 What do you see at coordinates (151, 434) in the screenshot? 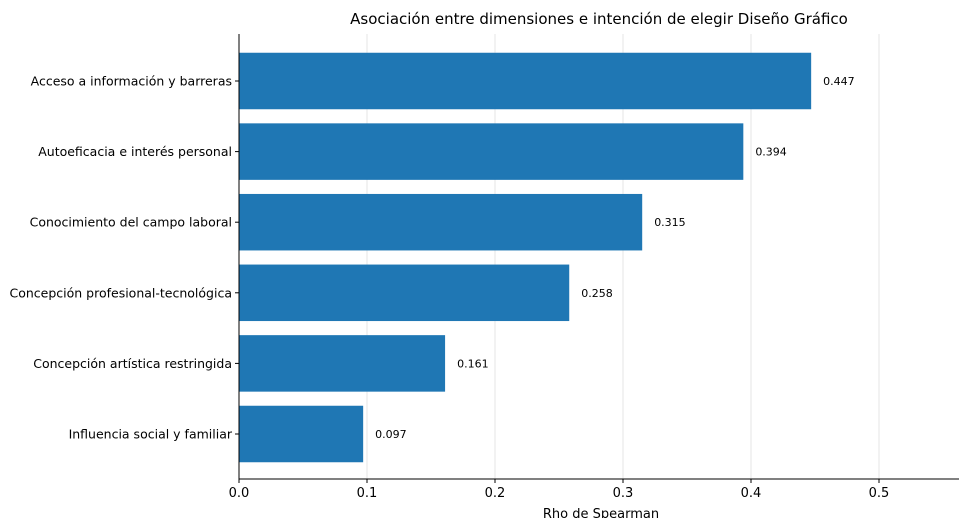
I see `category-label: Influencia social y familiar` at bounding box center [151, 434].